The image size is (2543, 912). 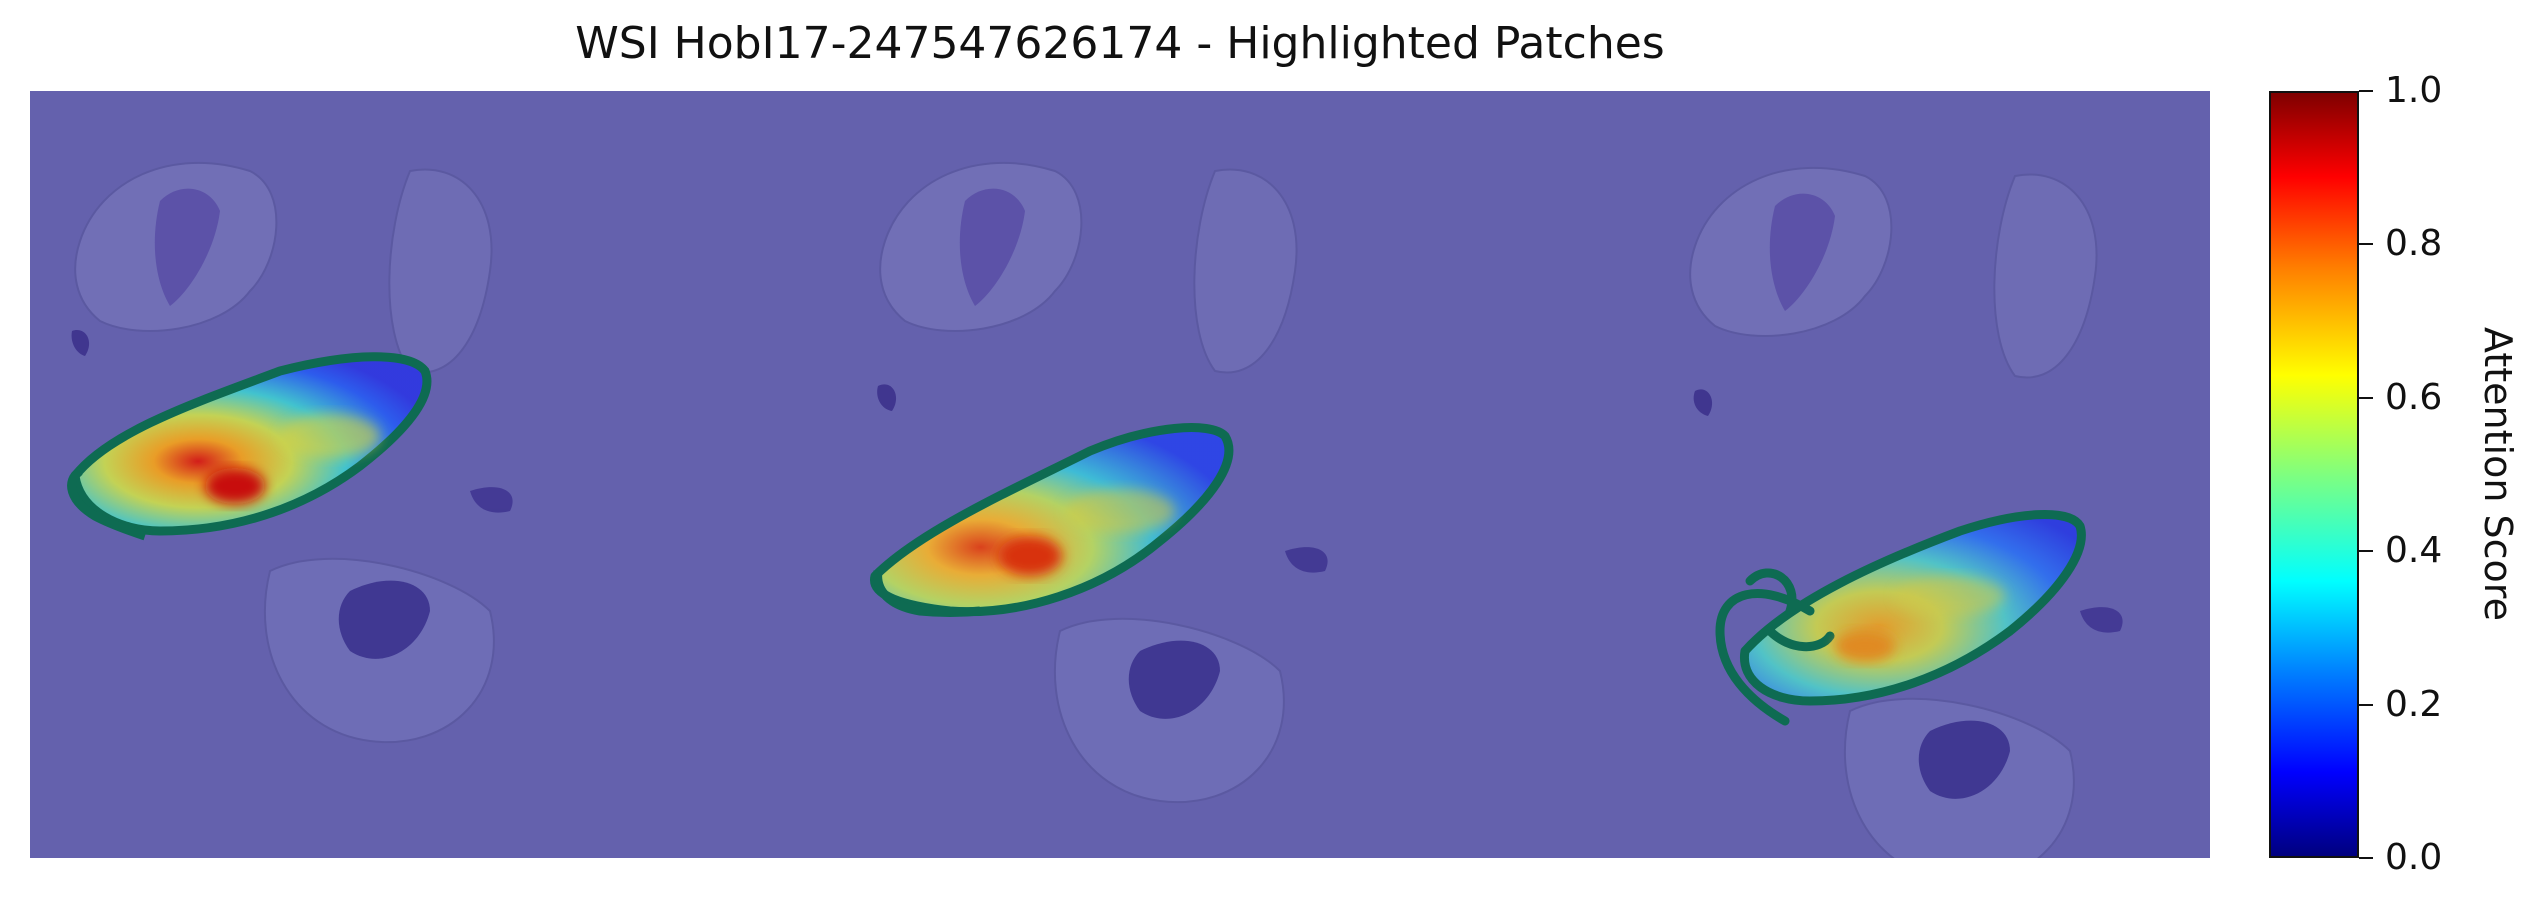 I want to click on colorbar-tick-label: 0.4, so click(x=2414, y=551).